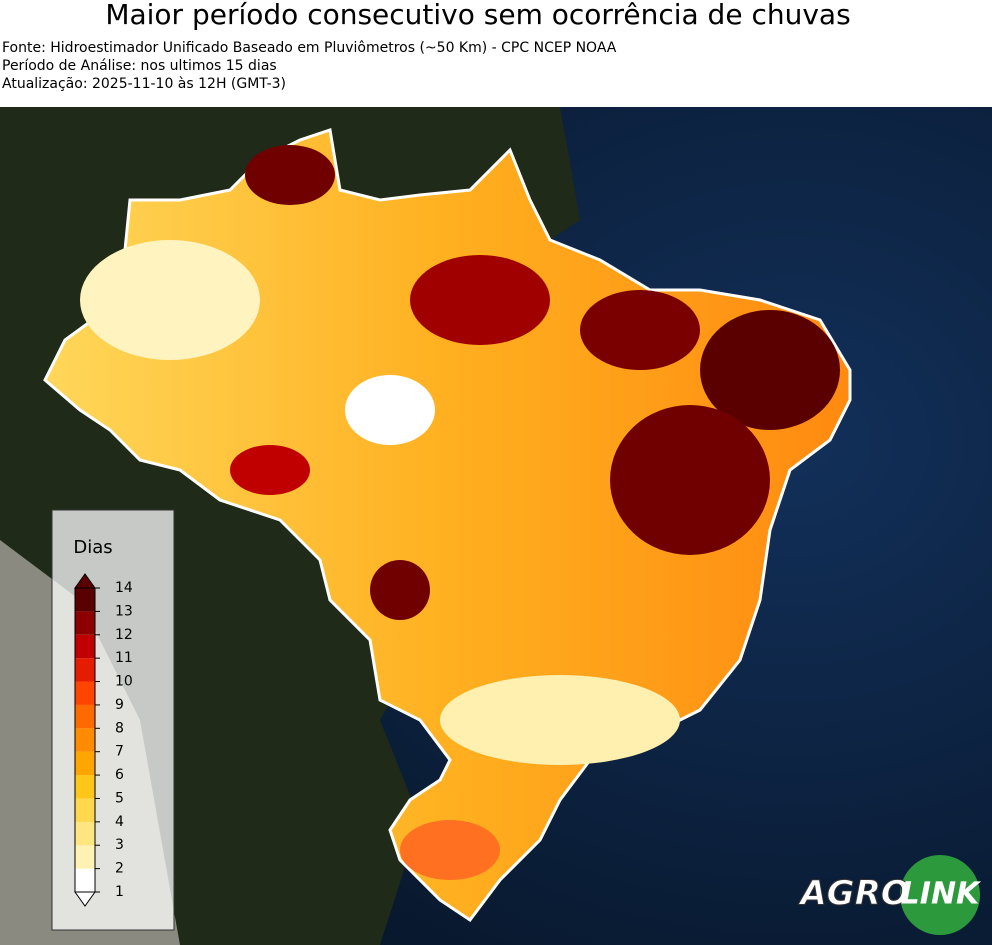  Describe the element at coordinates (124, 635) in the screenshot. I see `tick-label: 12` at that location.